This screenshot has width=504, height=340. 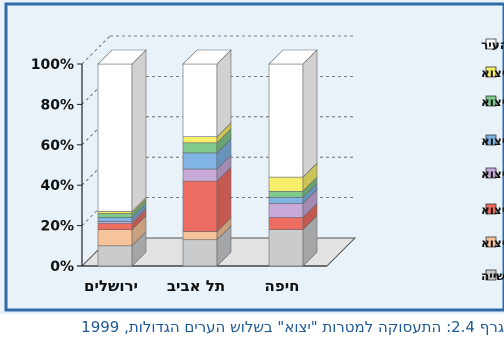 I want to click on legend-label: שירותים עסקיים ליצוא, so click(x=492, y=210).